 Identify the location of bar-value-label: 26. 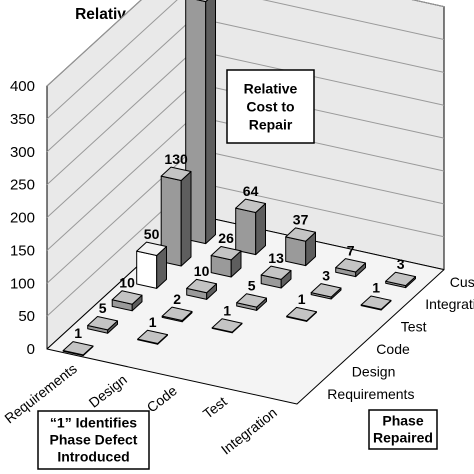
(226, 238).